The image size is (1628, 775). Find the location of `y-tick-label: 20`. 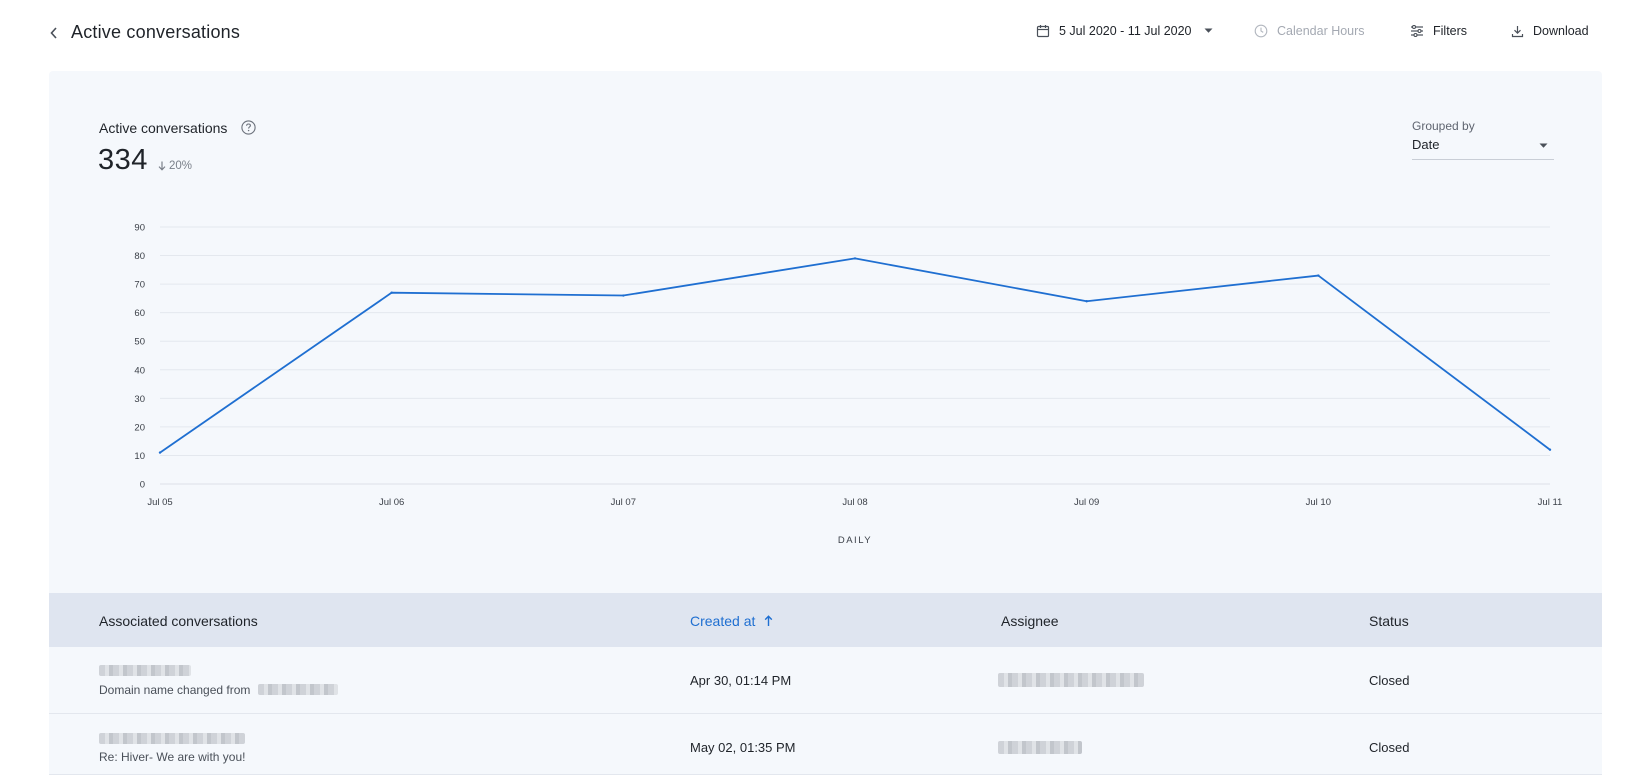

y-tick-label: 20 is located at coordinates (139, 427).